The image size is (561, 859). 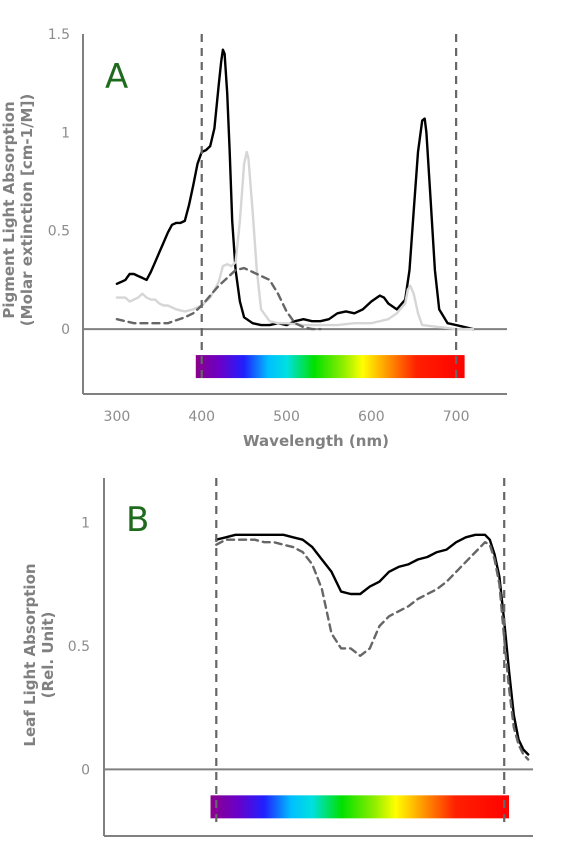 What do you see at coordinates (27, 210) in the screenshot?
I see `panel-a-ylabel-line2: (Molar extinction [cm-1/M])` at bounding box center [27, 210].